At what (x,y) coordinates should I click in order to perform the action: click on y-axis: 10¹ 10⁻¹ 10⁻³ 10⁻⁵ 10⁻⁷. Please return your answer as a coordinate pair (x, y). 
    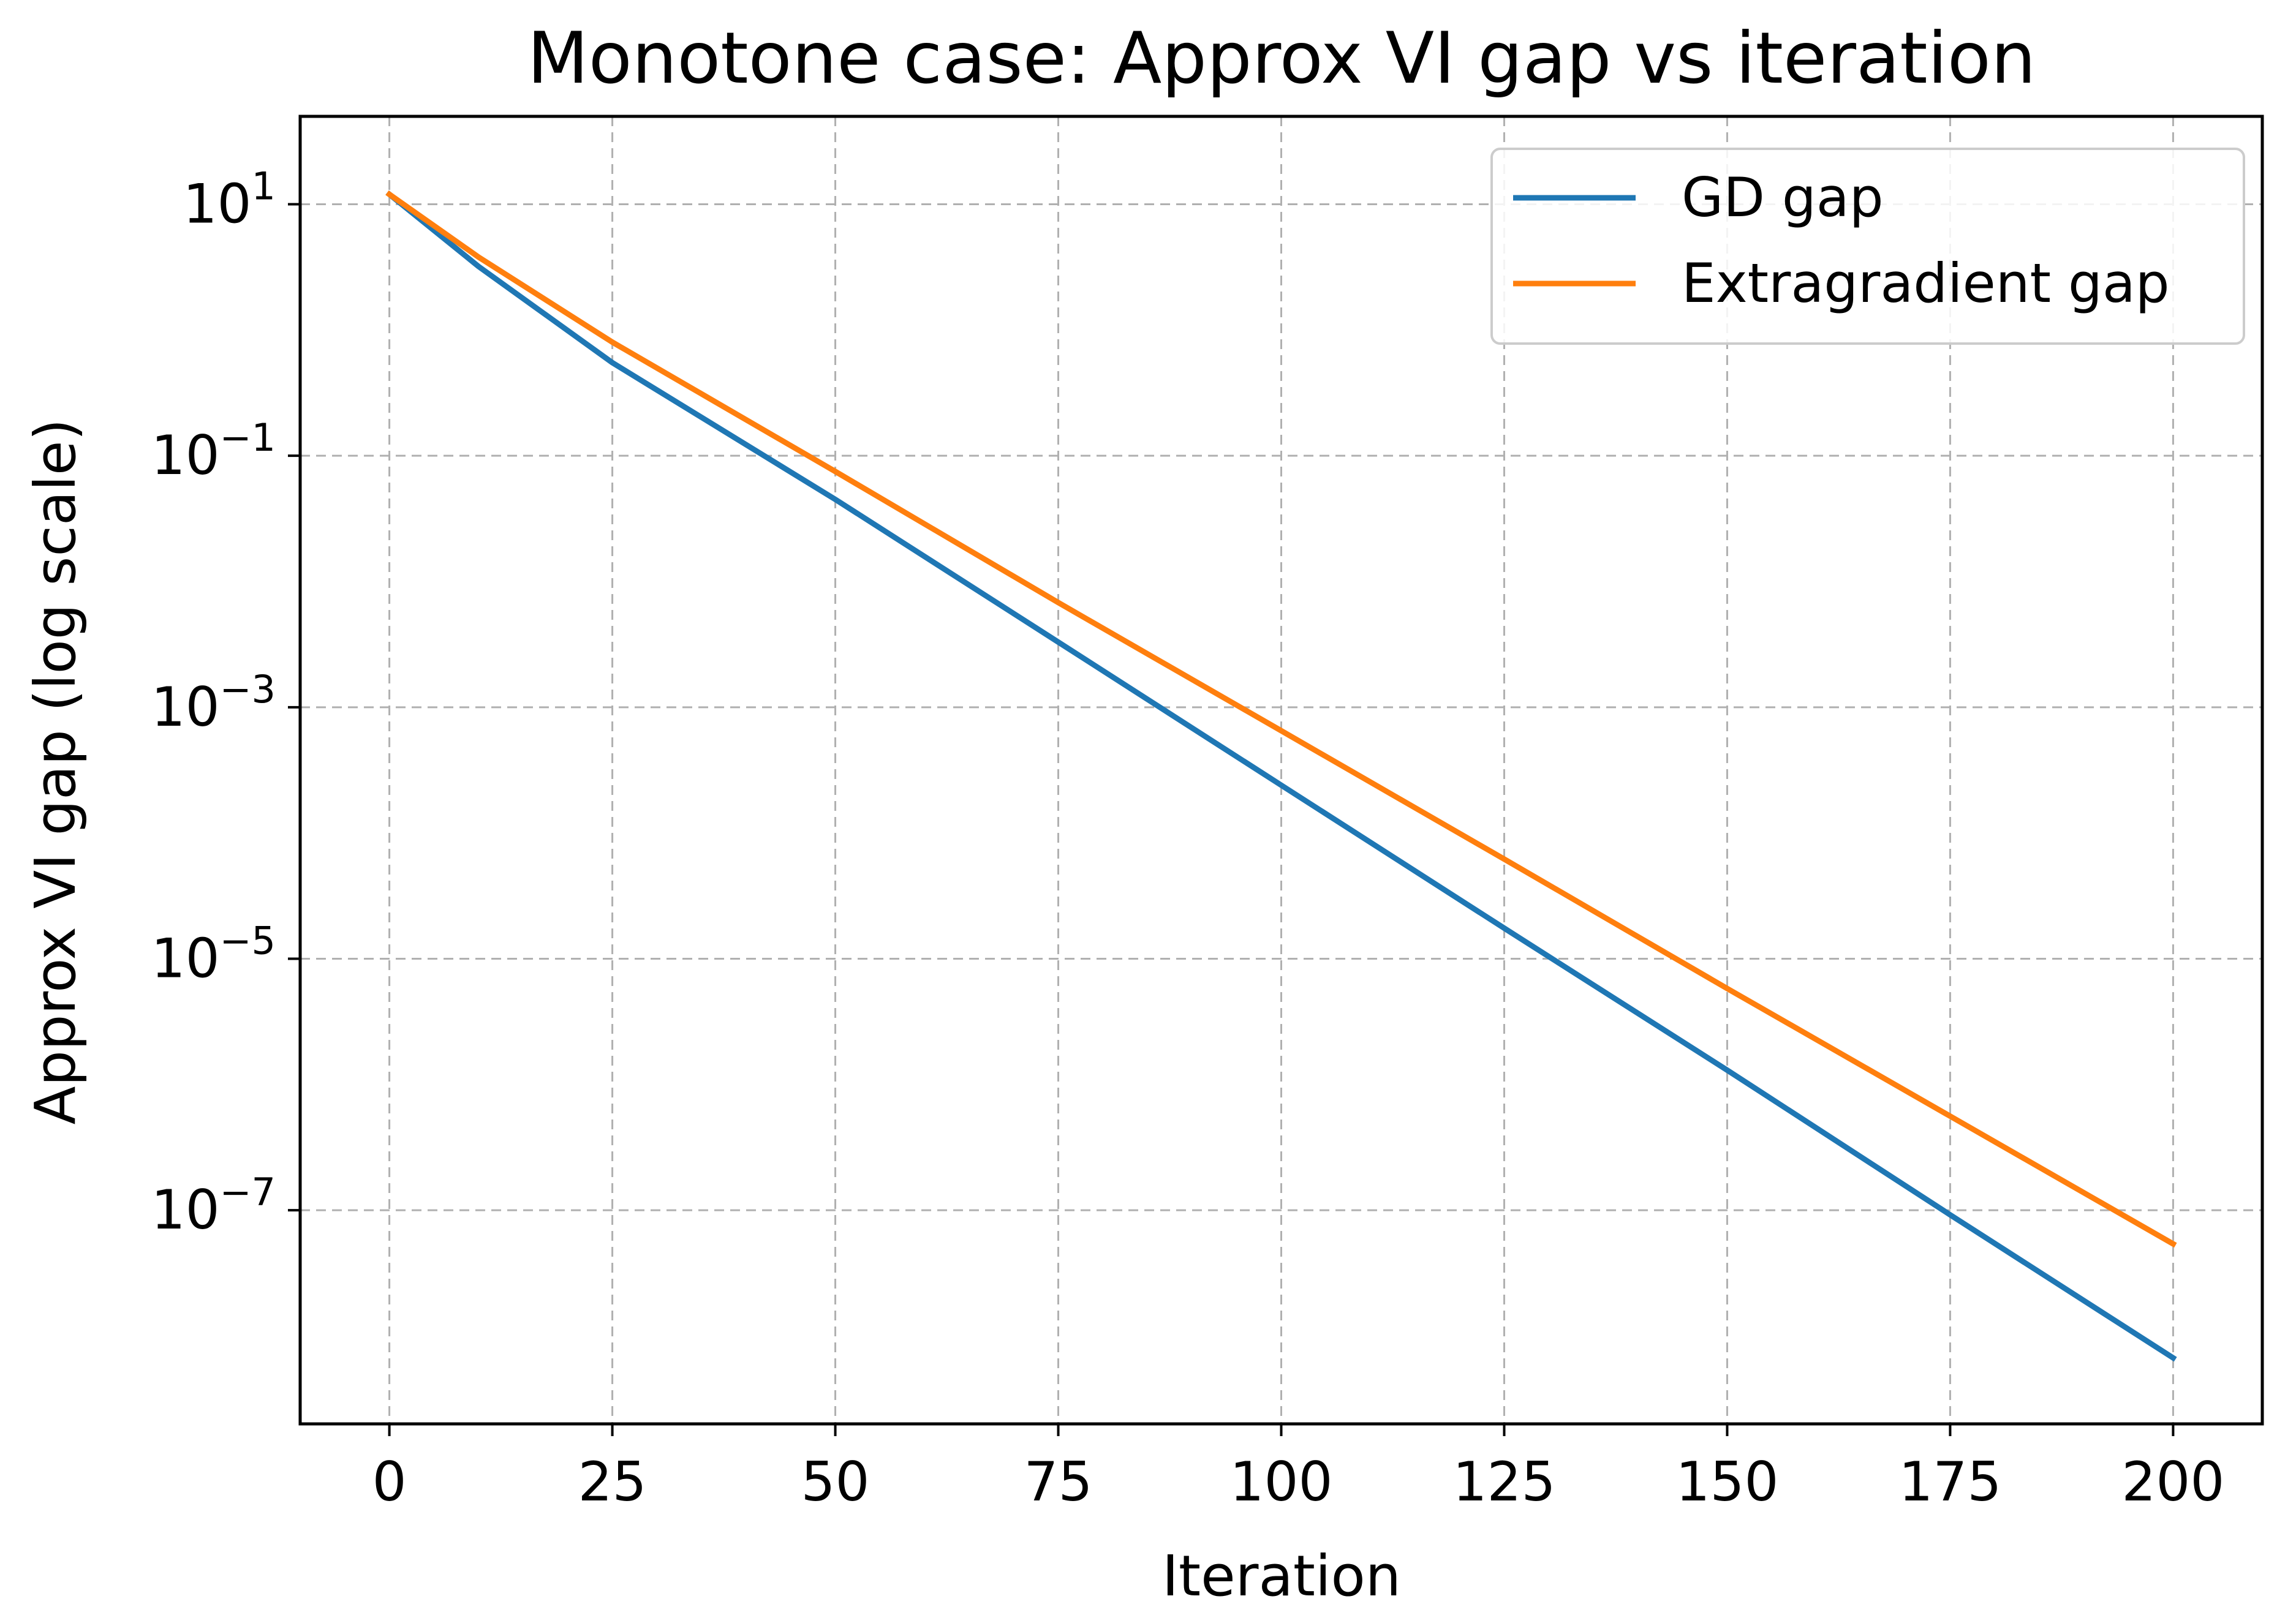
    Looking at the image, I should click on (226, 703).